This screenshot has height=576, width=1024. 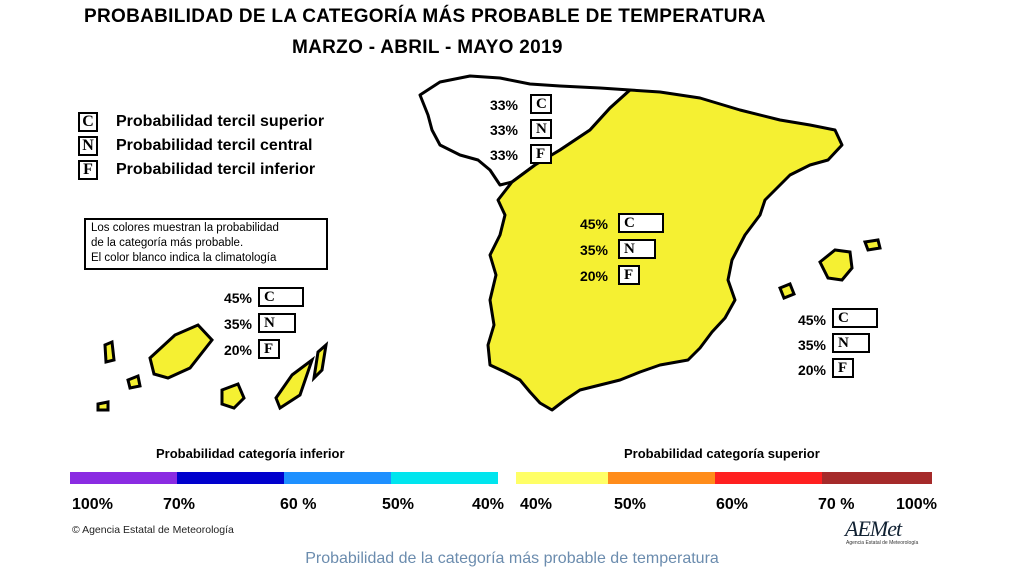 What do you see at coordinates (88, 122) in the screenshot?
I see `legend-box-c: C` at bounding box center [88, 122].